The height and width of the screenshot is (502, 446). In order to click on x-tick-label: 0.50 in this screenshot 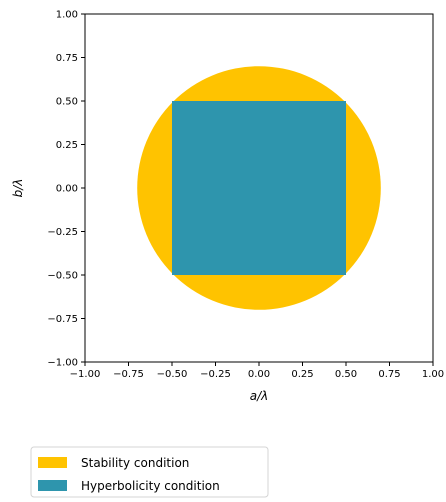, I will do `click(346, 374)`.